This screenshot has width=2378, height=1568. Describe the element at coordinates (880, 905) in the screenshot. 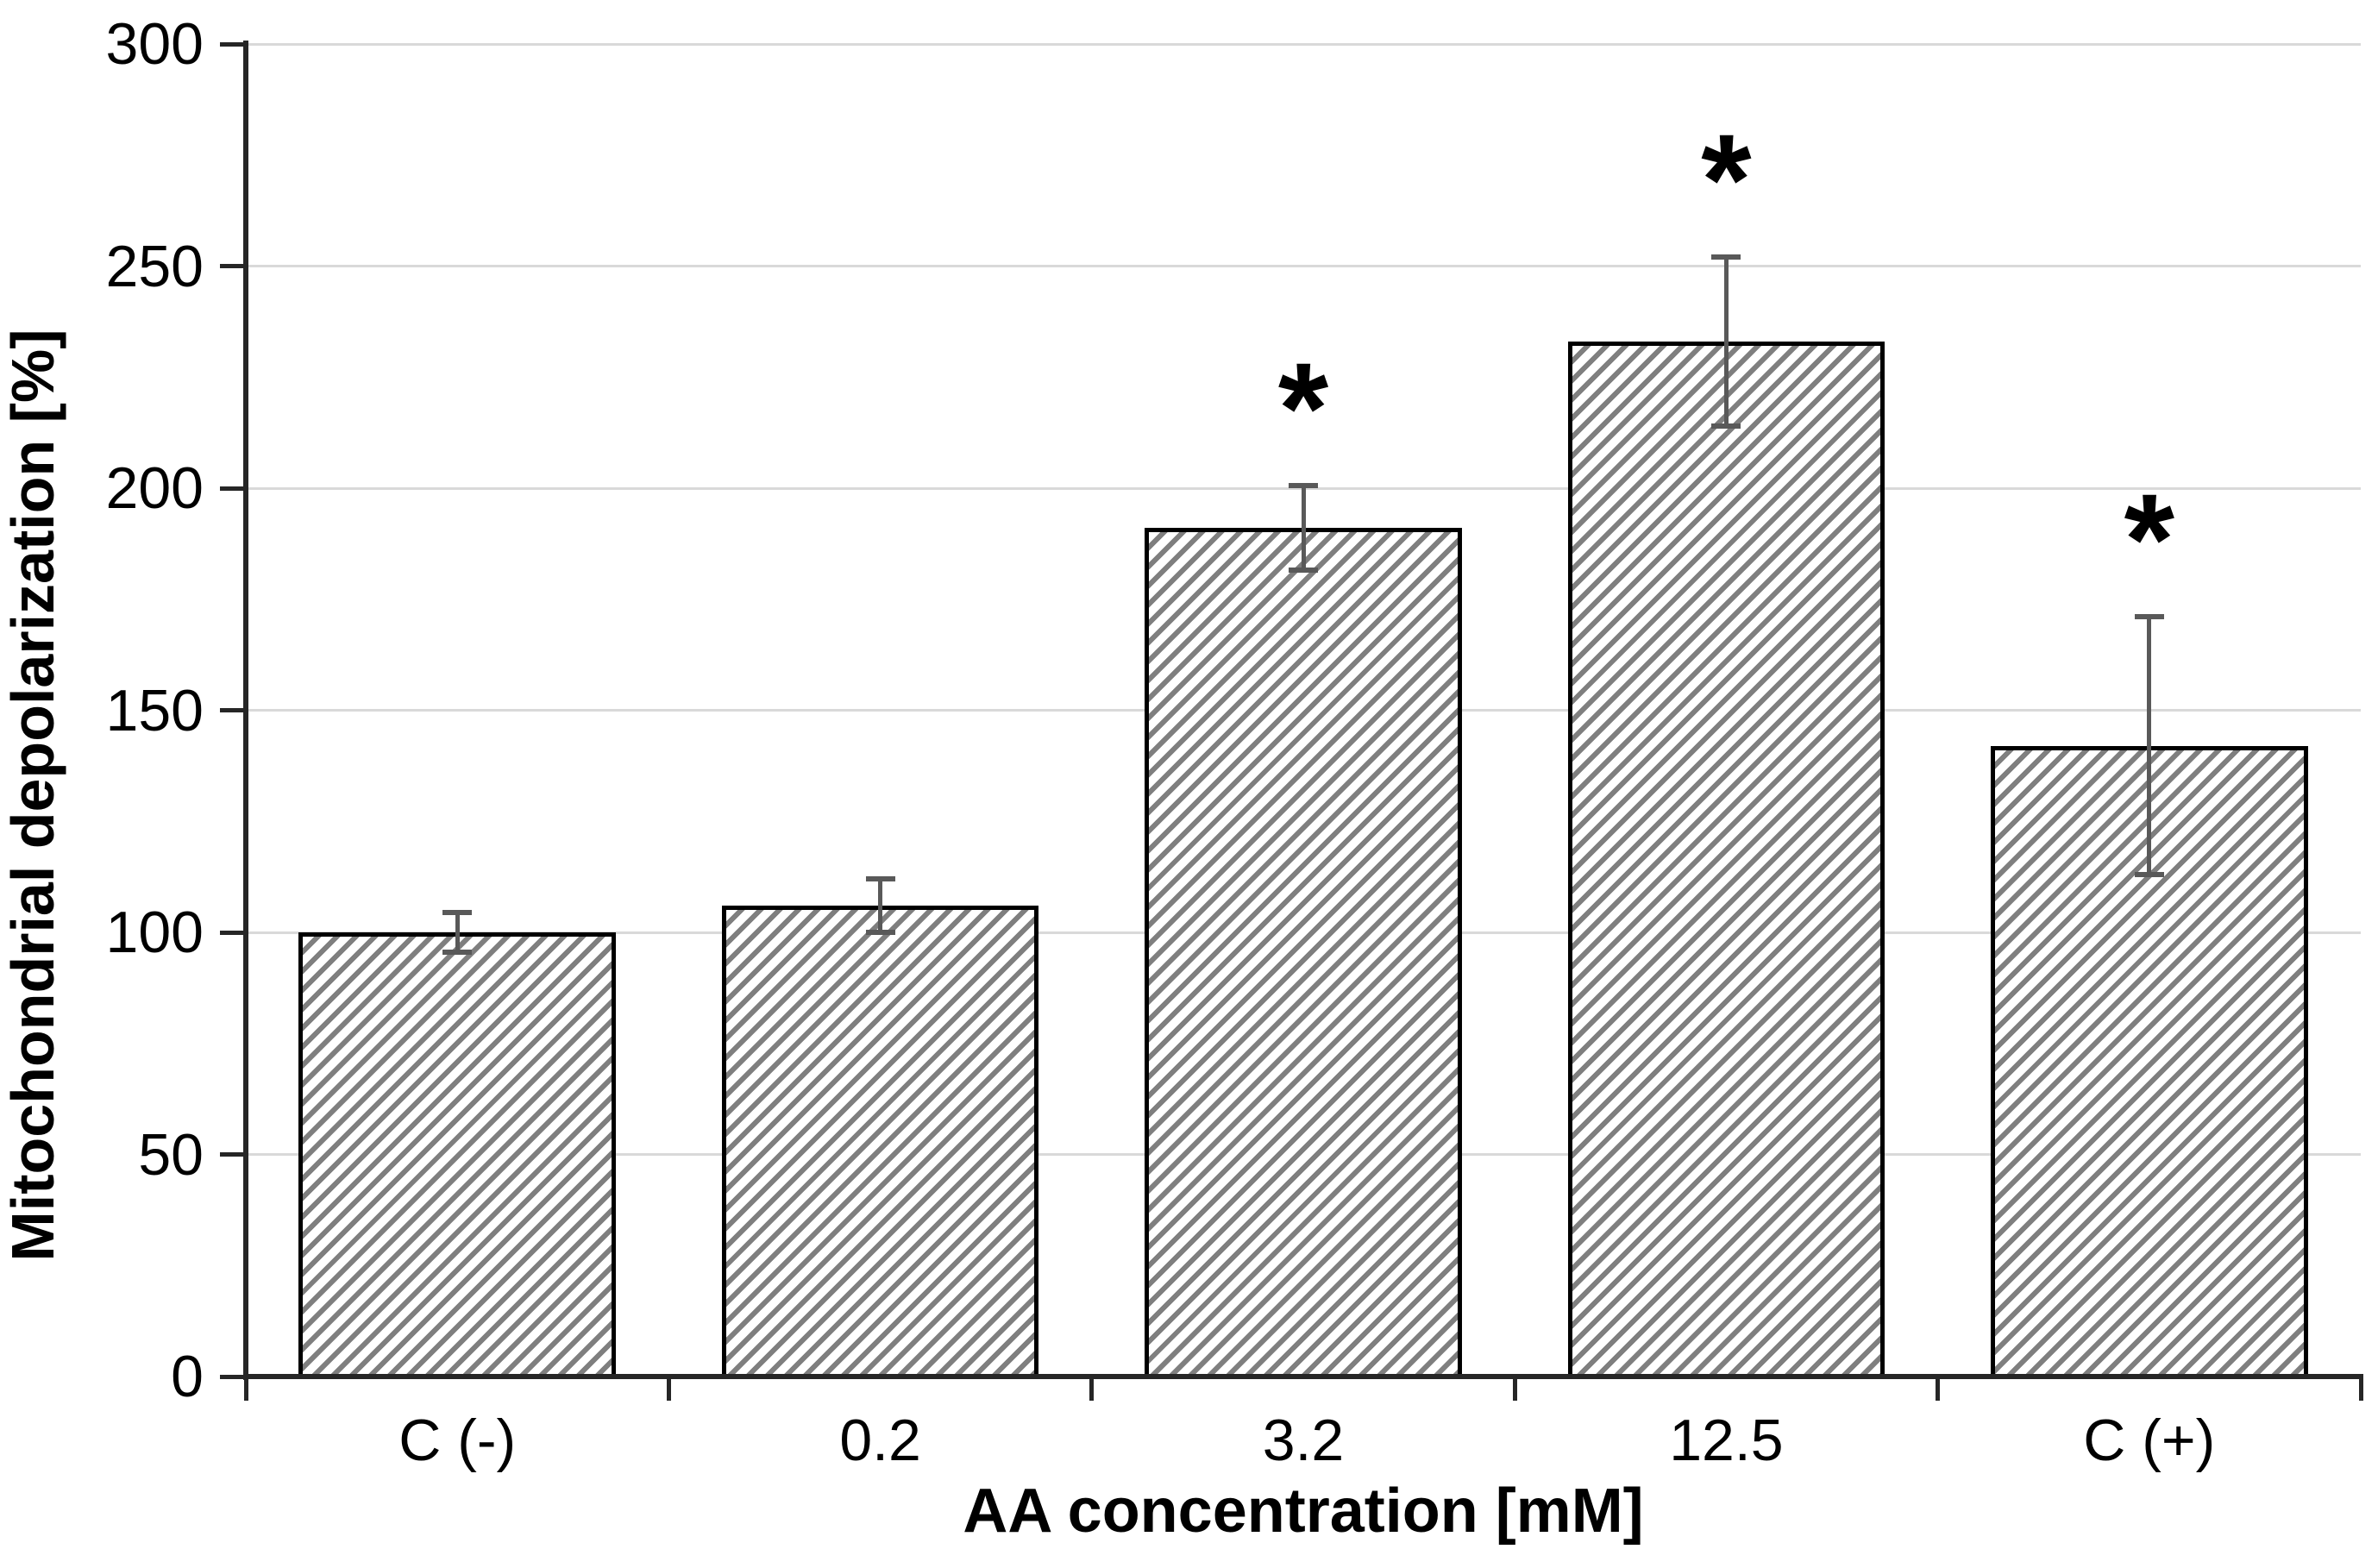

I see `error-bar-line-0.2` at that location.